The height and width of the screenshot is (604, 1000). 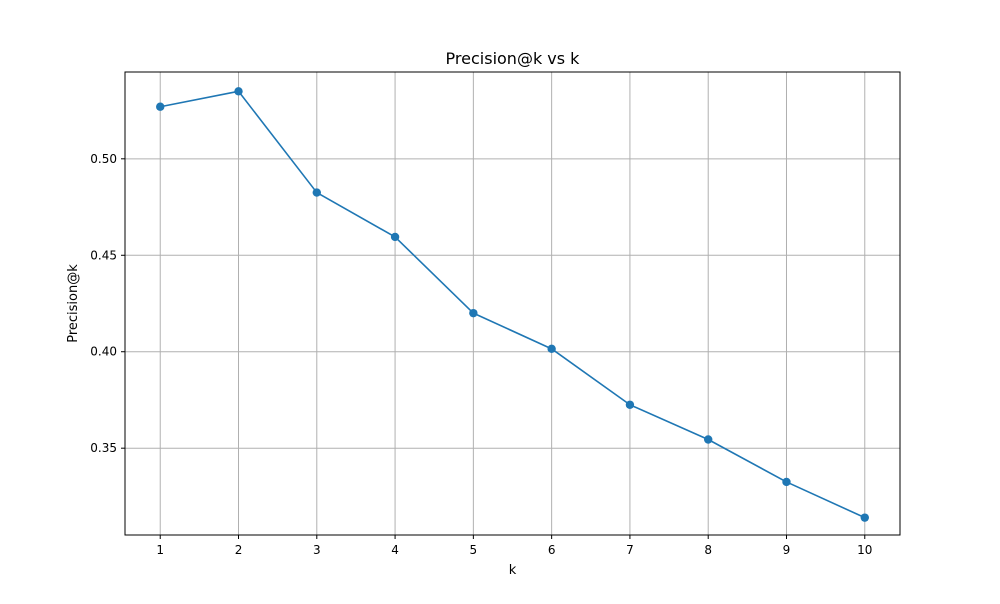 I want to click on chart-title: Precision@k vs k, so click(x=513, y=58).